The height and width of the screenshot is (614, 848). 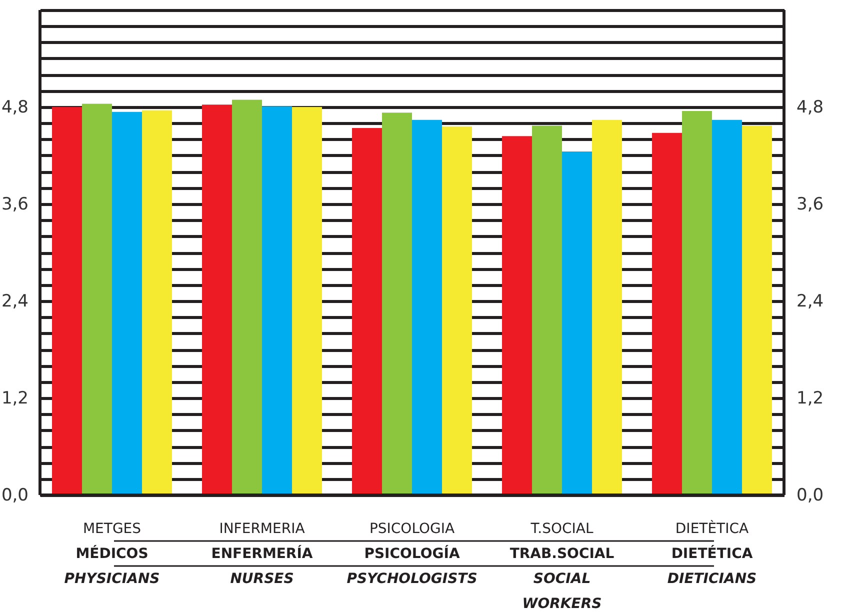 What do you see at coordinates (14, 302) in the screenshot?
I see `y-tick-label: 2,4` at bounding box center [14, 302].